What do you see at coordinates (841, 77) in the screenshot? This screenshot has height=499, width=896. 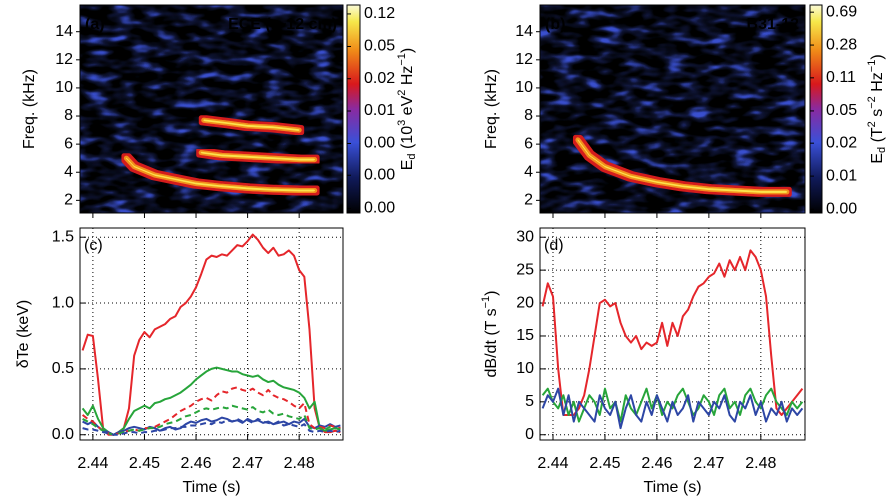 I see `colorbar-tick-label: 0.11` at bounding box center [841, 77].